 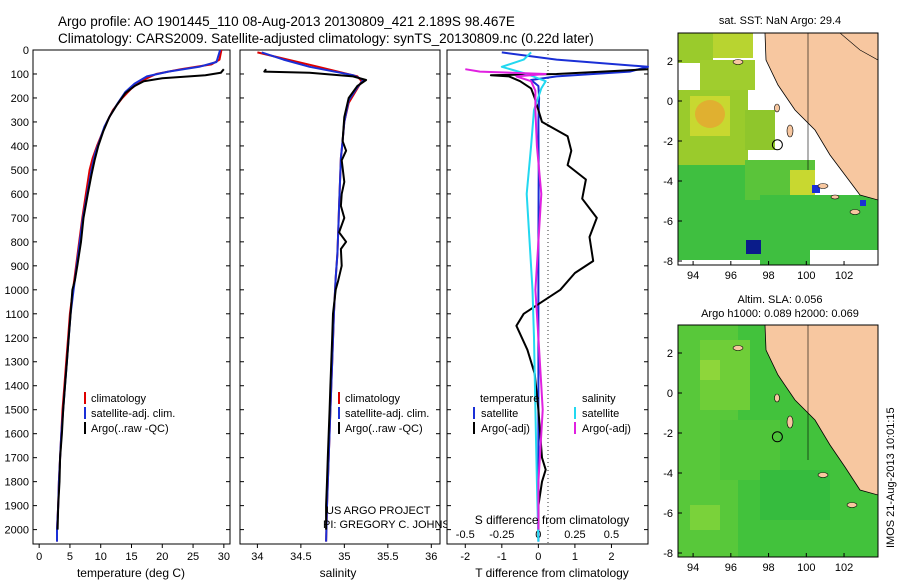 I want to click on t-difference-axis: -2 -1 0 1 2, so click(x=537, y=553).